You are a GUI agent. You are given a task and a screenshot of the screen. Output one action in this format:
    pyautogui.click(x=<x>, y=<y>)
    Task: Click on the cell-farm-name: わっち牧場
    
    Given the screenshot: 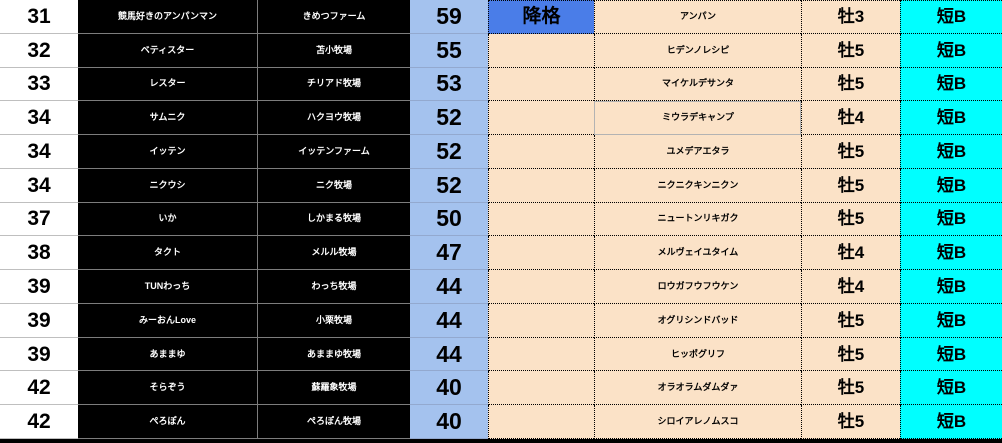 What is the action you would take?
    pyautogui.click(x=333, y=287)
    